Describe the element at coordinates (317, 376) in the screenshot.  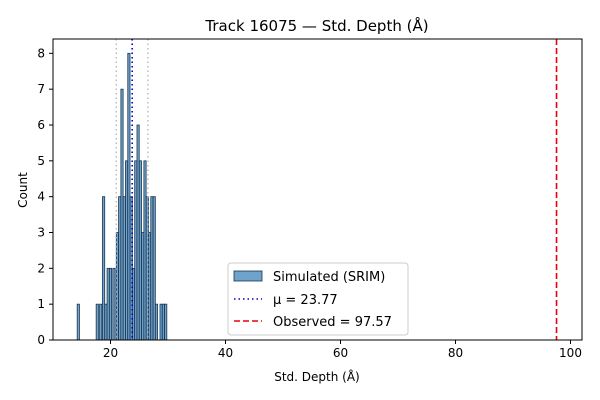
I see `x-axis-label: Std. Depth (Å)` at that location.